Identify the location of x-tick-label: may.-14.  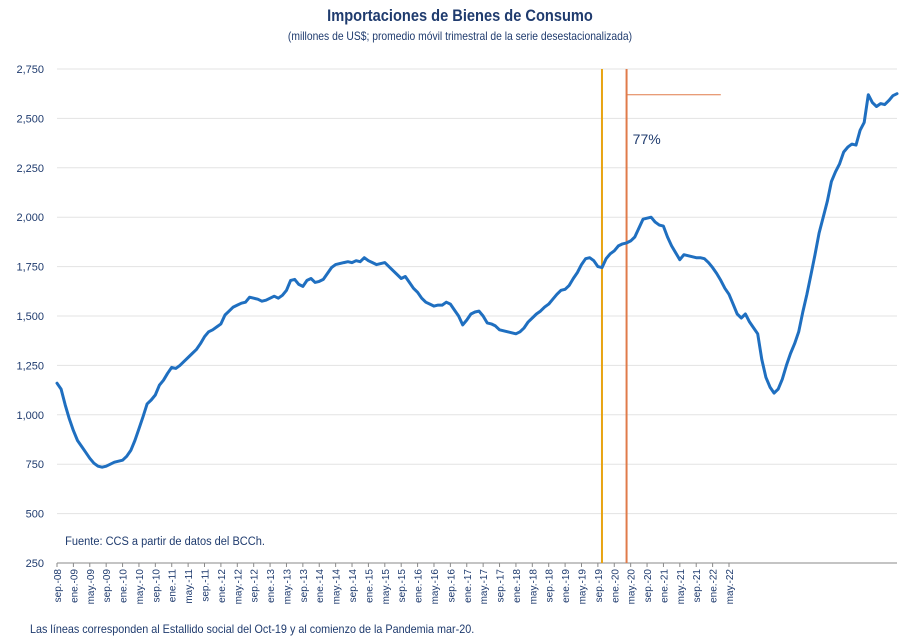
(337, 587).